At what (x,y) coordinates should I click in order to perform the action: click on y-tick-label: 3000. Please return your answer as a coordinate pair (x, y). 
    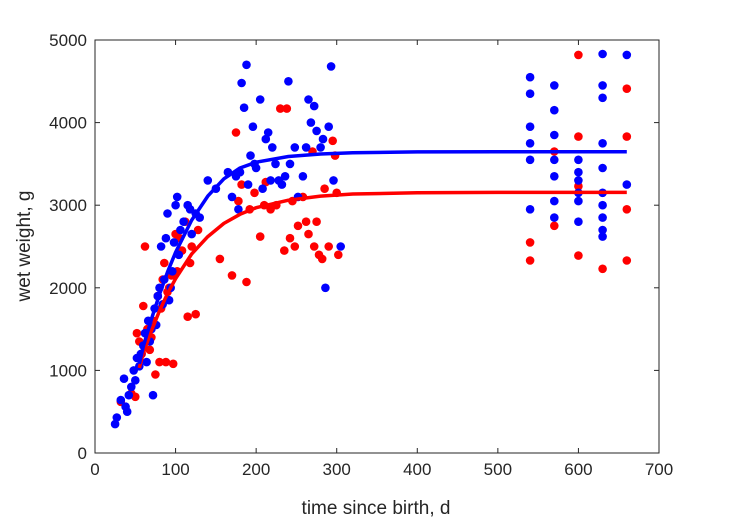
    Looking at the image, I should click on (68, 205).